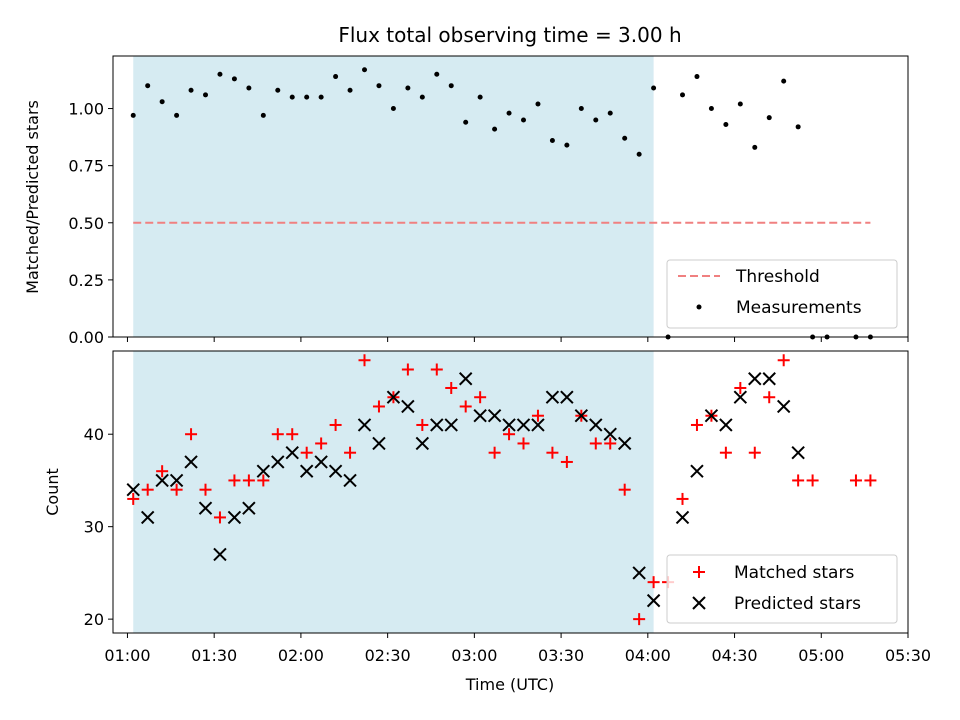 Image resolution: width=960 pixels, height=720 pixels. What do you see at coordinates (214, 655) in the screenshot?
I see `x-tick-label: 01:30` at bounding box center [214, 655].